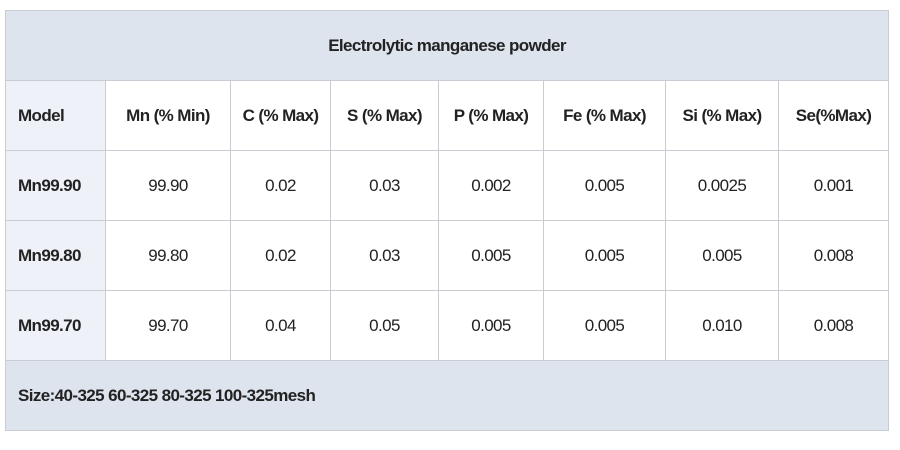  I want to click on value-cell: 0.002, so click(491, 185).